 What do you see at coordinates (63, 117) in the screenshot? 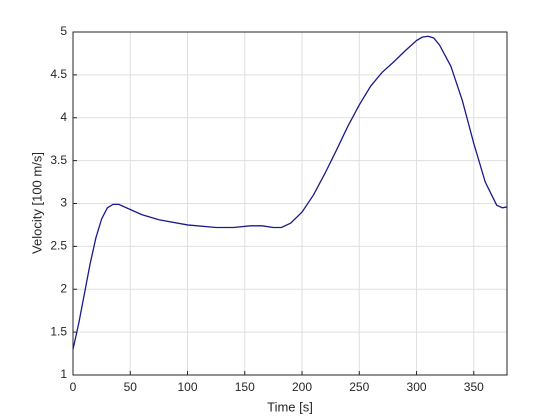
I see `y-tick-label: 4` at bounding box center [63, 117].